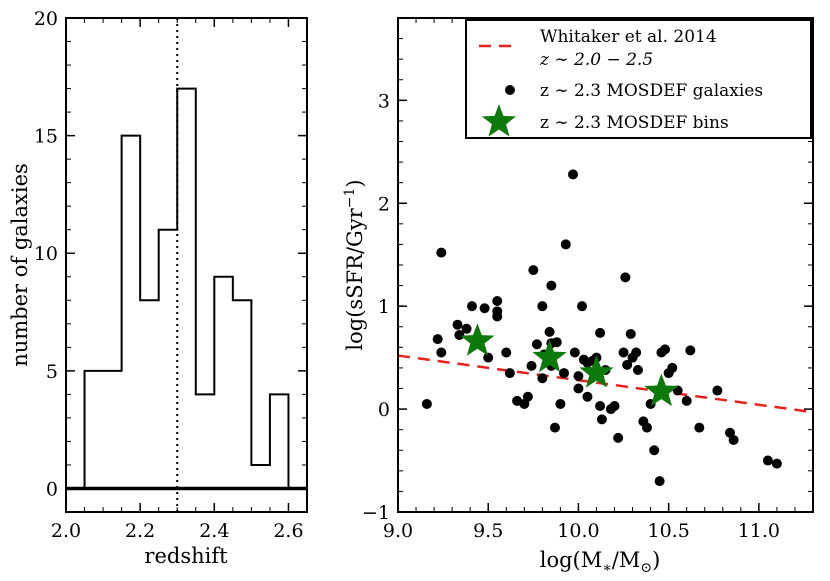 Image resolution: width=830 pixels, height=581 pixels. What do you see at coordinates (600, 562) in the screenshot?
I see `scatter-x-label: log(M∗/M⊙)` at bounding box center [600, 562].